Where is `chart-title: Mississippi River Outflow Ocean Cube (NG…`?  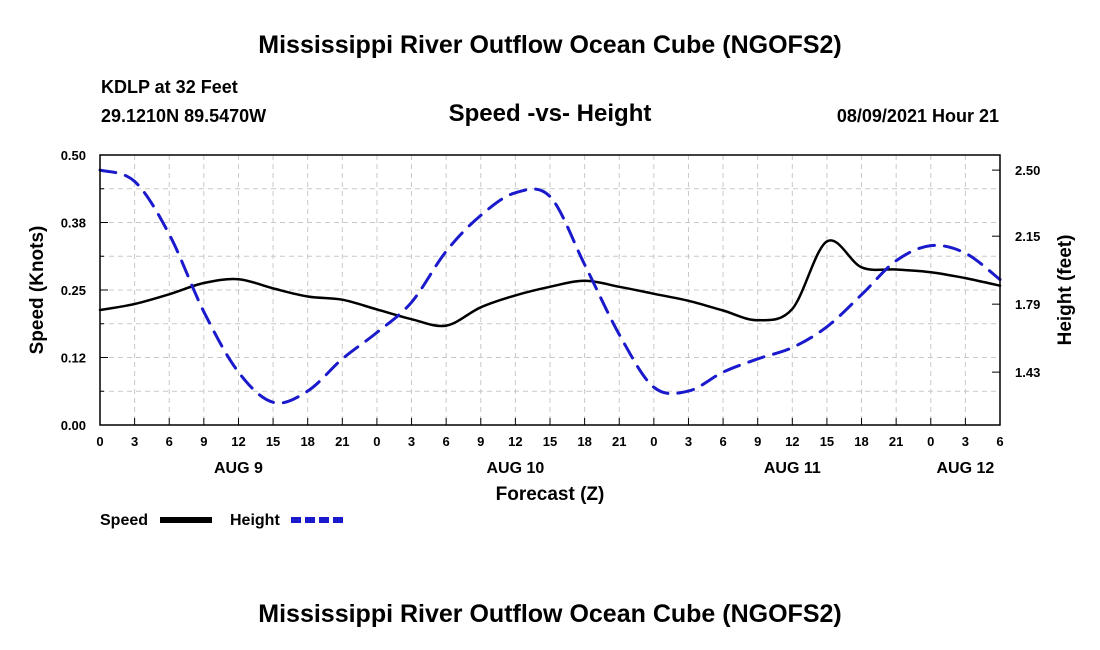 chart-title: Mississippi River Outflow Ocean Cube (NG… is located at coordinates (550, 45).